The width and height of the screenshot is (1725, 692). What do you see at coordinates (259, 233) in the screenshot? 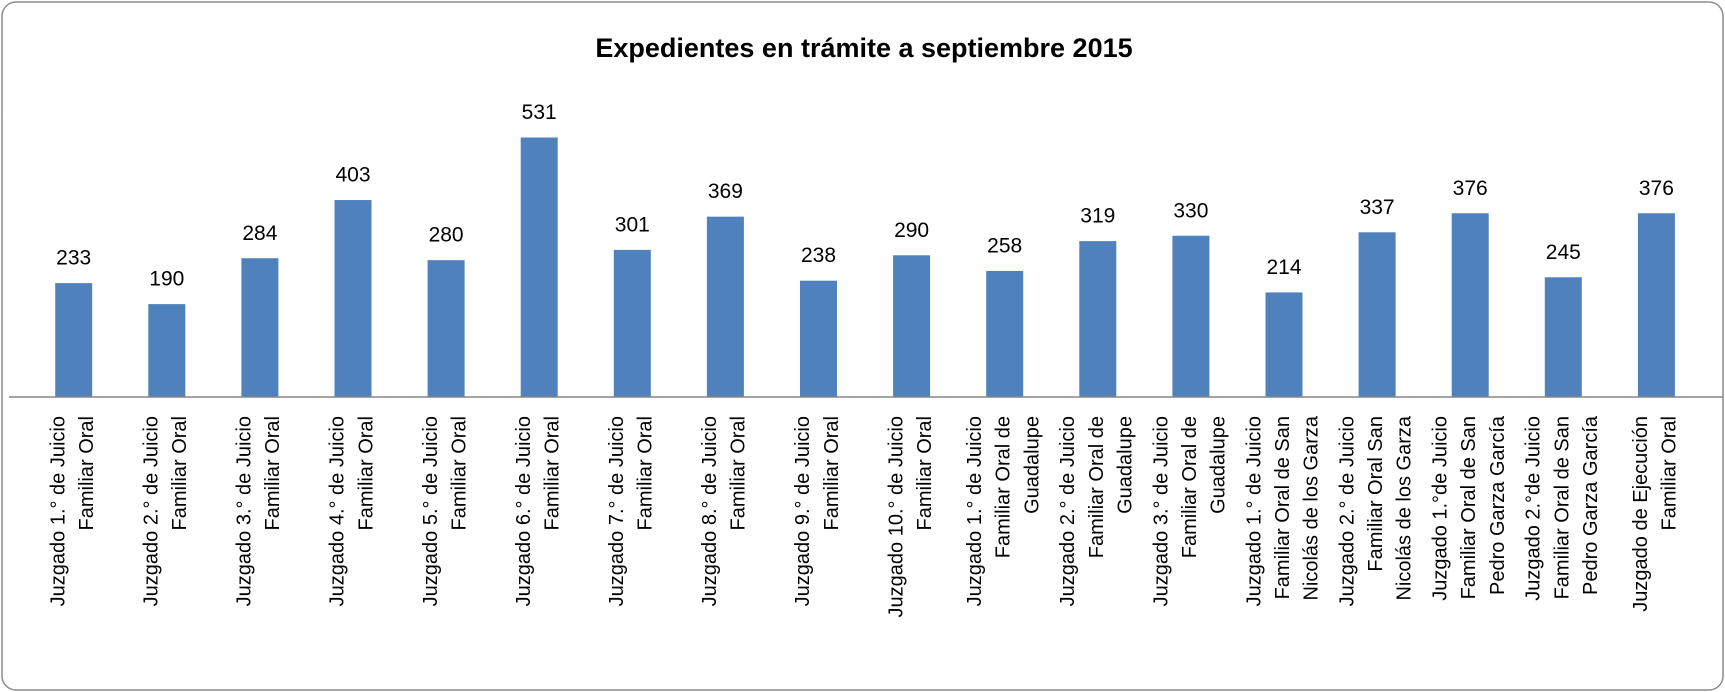
I see `data-label: 284` at bounding box center [259, 233].